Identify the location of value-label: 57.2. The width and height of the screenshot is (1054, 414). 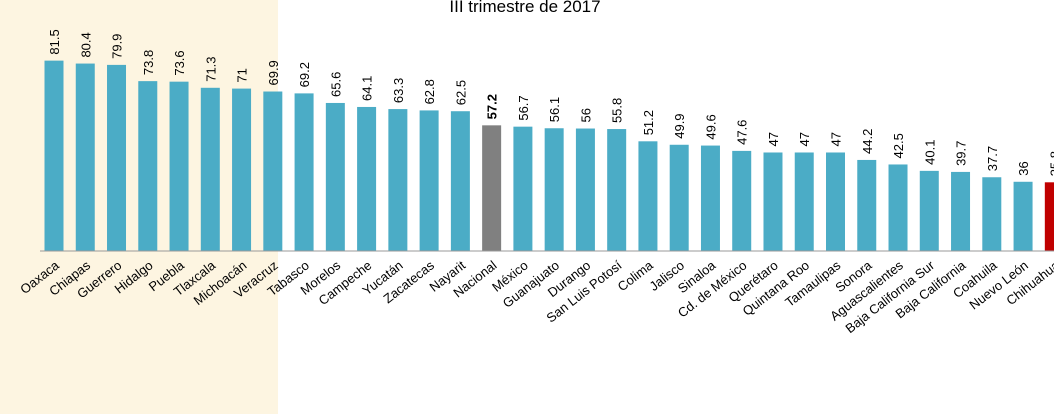
(492, 106).